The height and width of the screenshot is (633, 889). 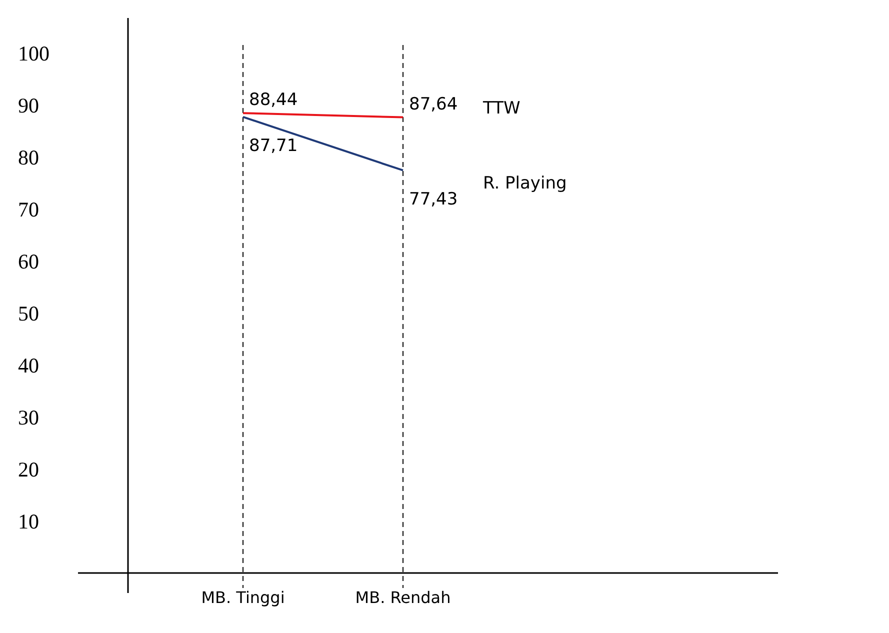 I want to click on data-label: 88,44, so click(x=273, y=100).